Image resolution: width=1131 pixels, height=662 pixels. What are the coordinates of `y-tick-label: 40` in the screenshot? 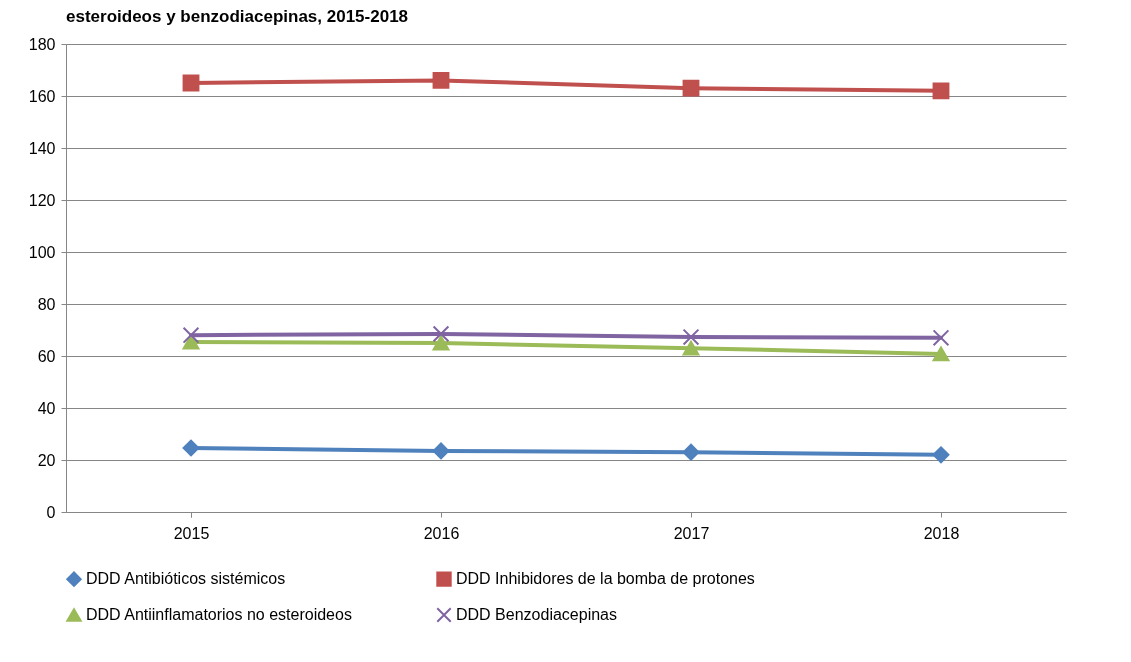 It's located at (46, 408).